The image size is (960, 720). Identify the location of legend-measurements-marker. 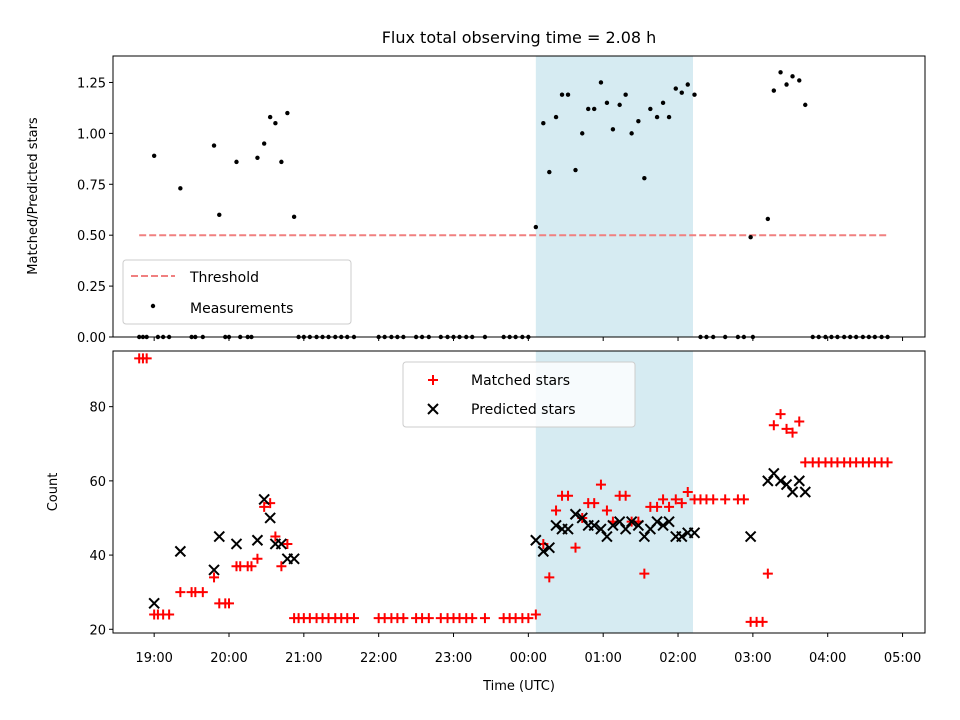
(153, 306).